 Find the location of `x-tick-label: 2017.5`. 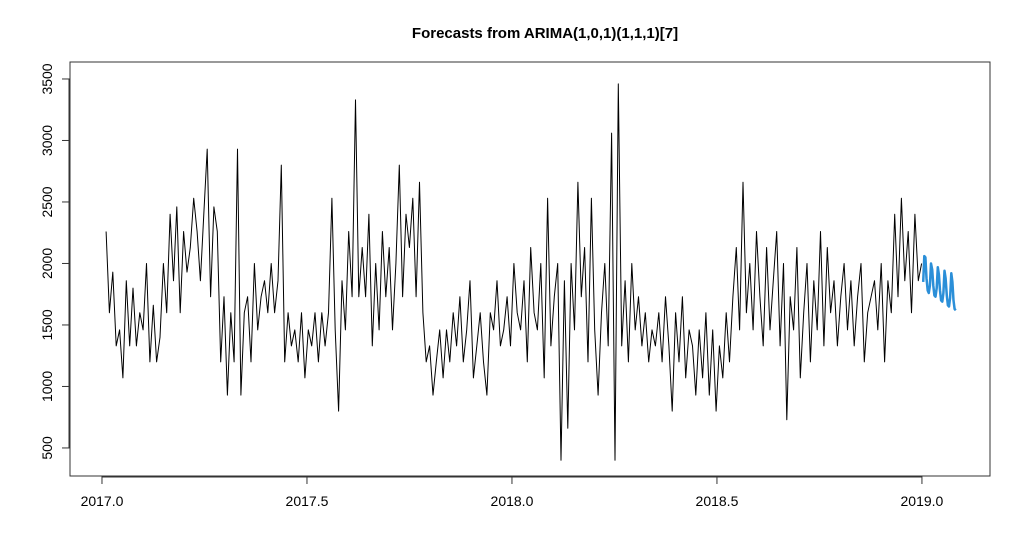

x-tick-label: 2017.5 is located at coordinates (307, 501).